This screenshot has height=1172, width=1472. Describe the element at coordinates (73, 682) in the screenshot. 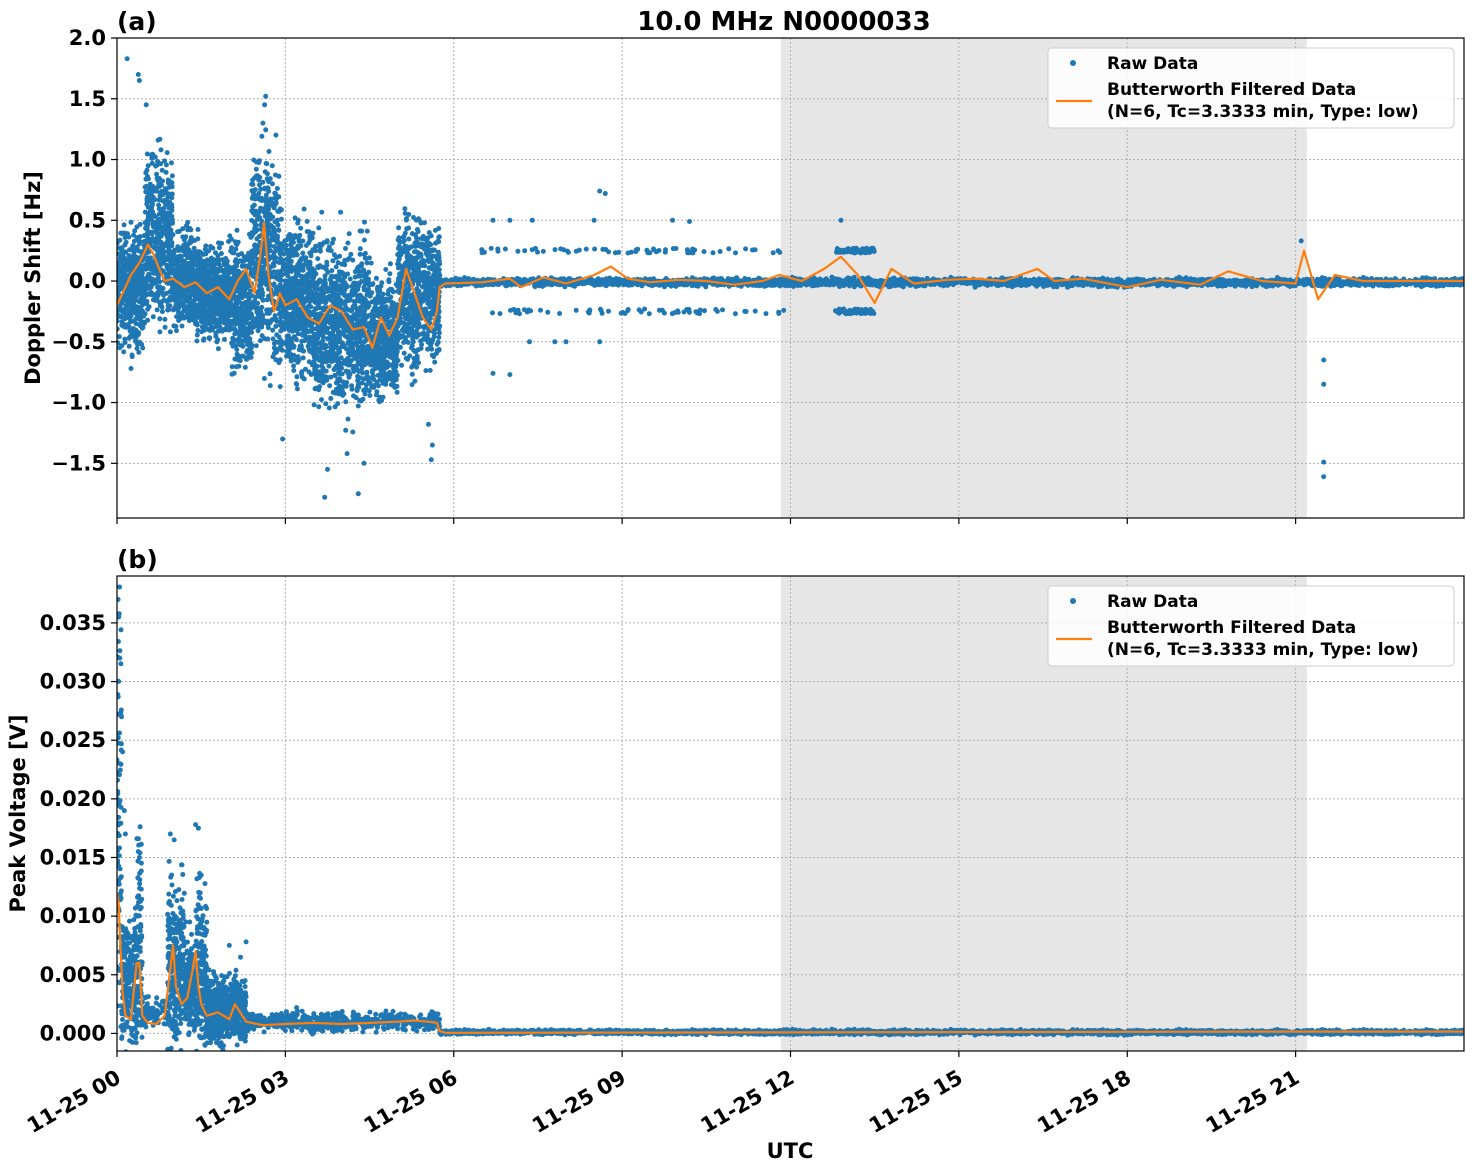

I see `y-tick-label: 0.030` at that location.